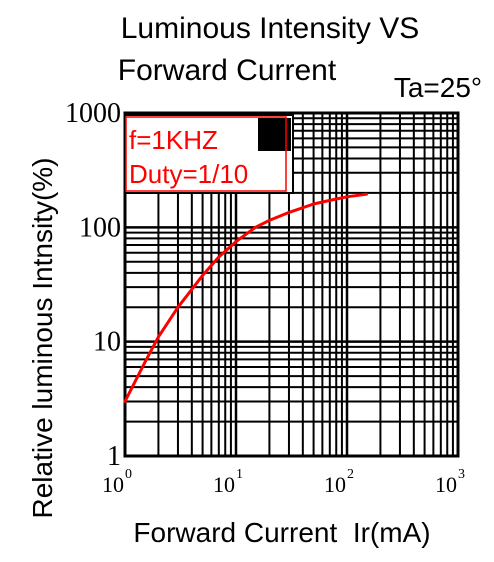  What do you see at coordinates (239, 474) in the screenshot?
I see `x-tick-exponent: 1` at bounding box center [239, 474].